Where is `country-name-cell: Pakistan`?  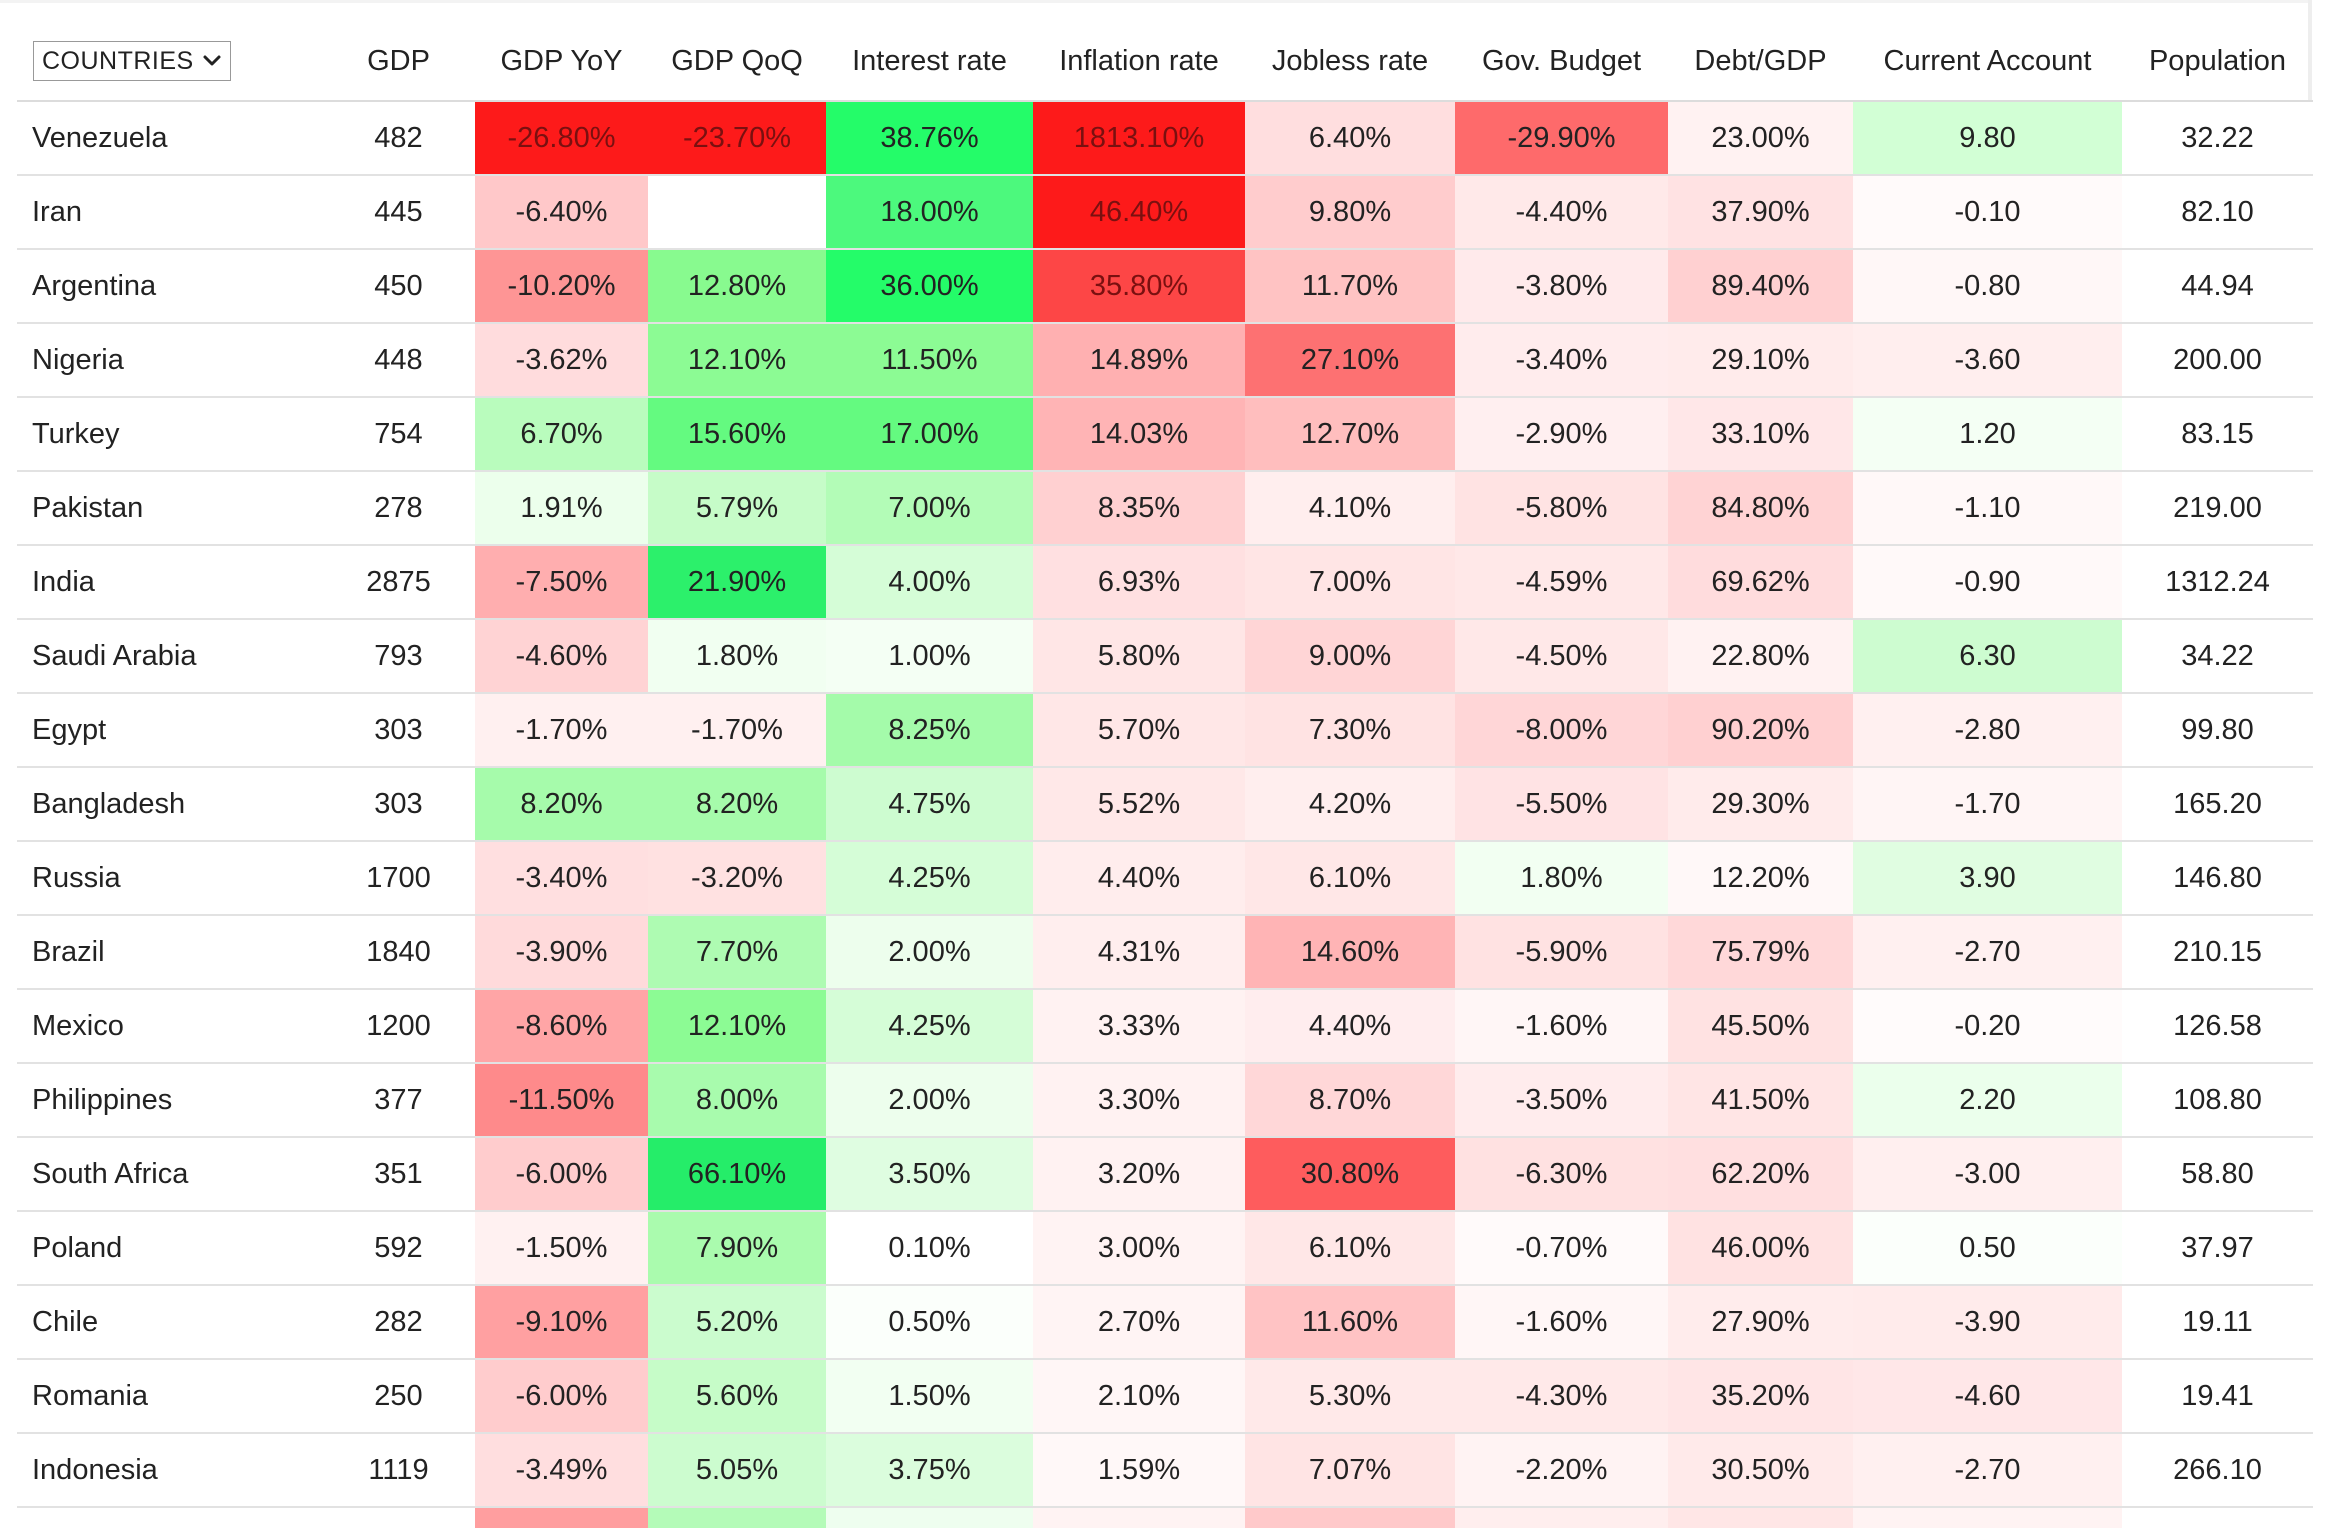
country-name-cell: Pakistan is located at coordinates (169, 508).